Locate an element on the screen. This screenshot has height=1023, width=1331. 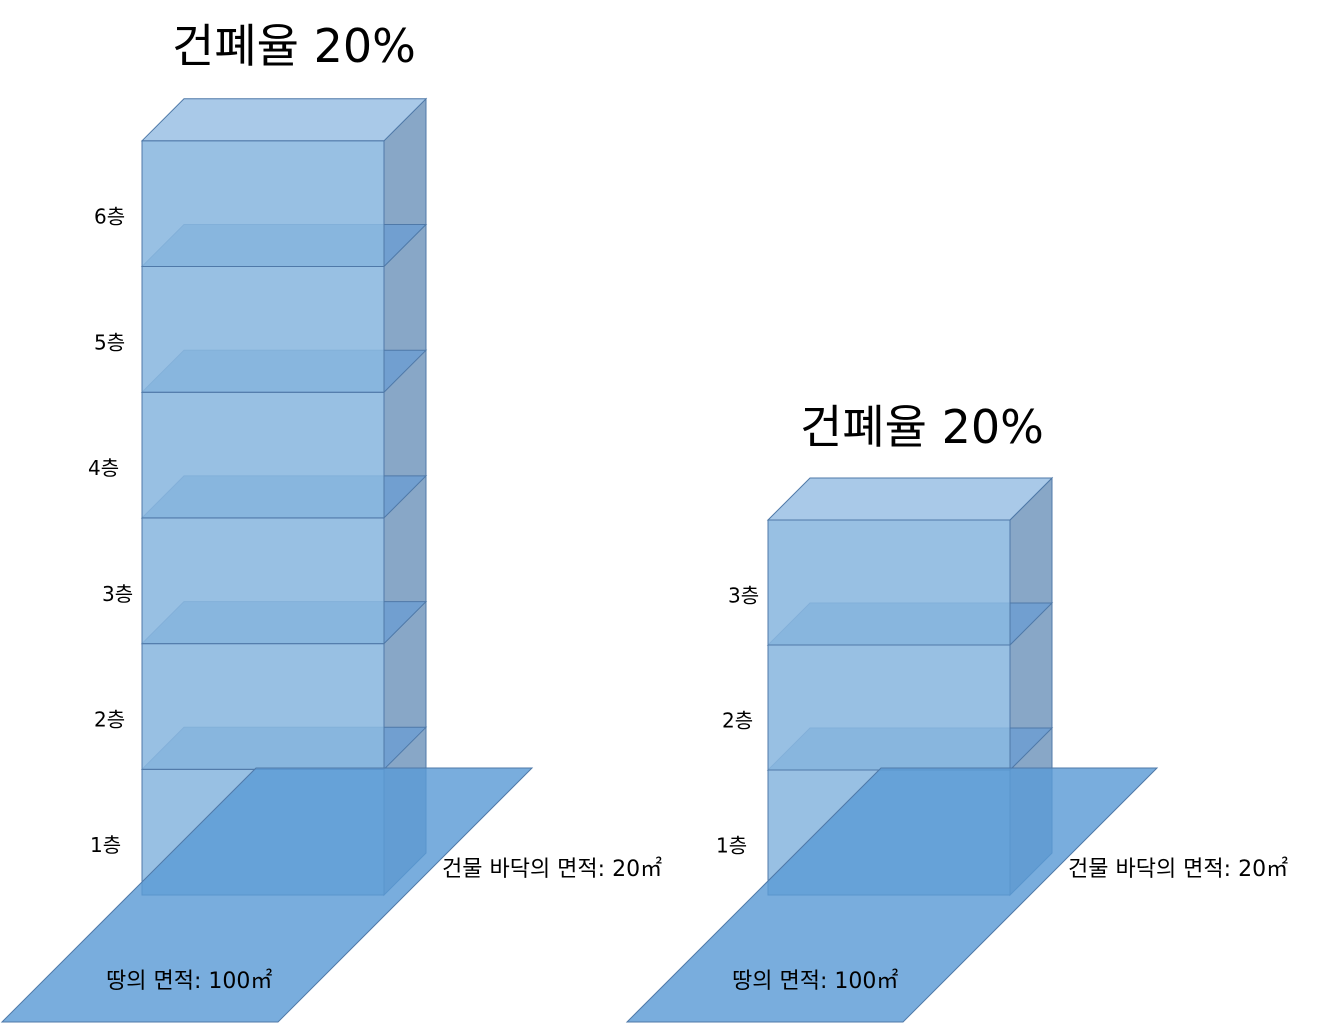
right-floor-label: 3층 is located at coordinates (743, 596).